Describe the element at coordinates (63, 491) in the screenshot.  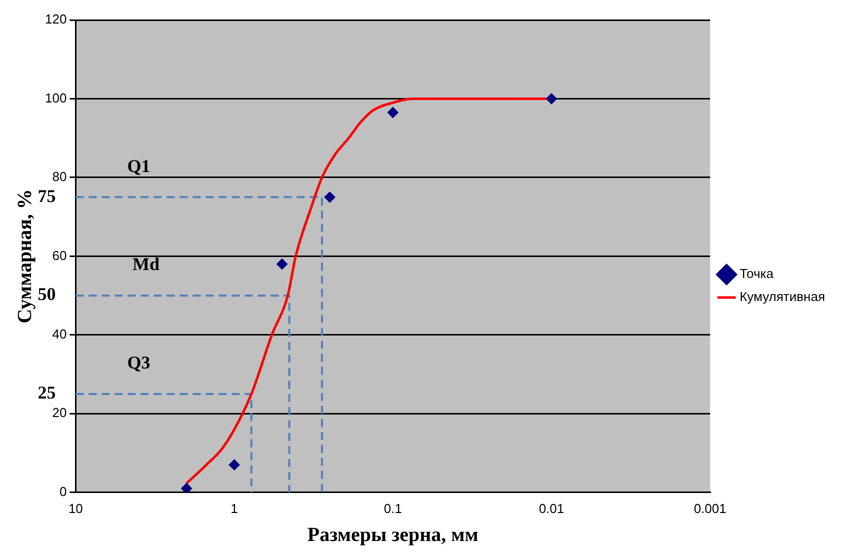
I see `y-tick-label: 0` at that location.